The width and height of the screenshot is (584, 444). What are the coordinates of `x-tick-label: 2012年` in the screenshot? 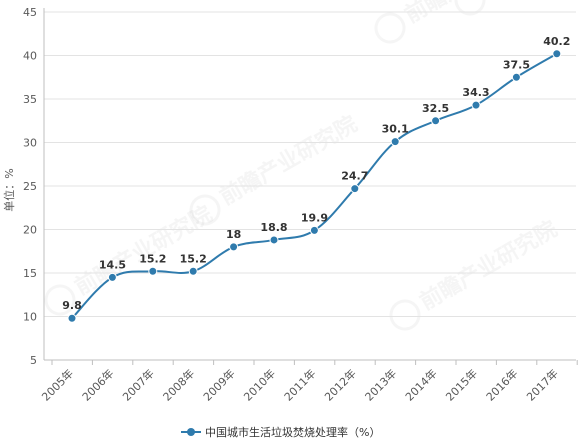 It's located at (339, 384).